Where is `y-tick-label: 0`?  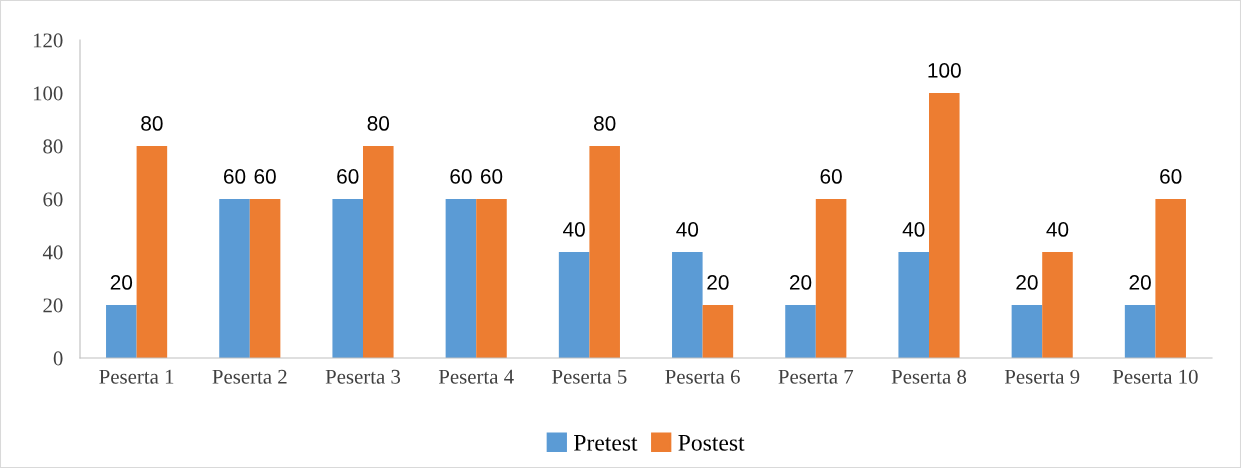 y-tick-label: 0 is located at coordinates (58, 358).